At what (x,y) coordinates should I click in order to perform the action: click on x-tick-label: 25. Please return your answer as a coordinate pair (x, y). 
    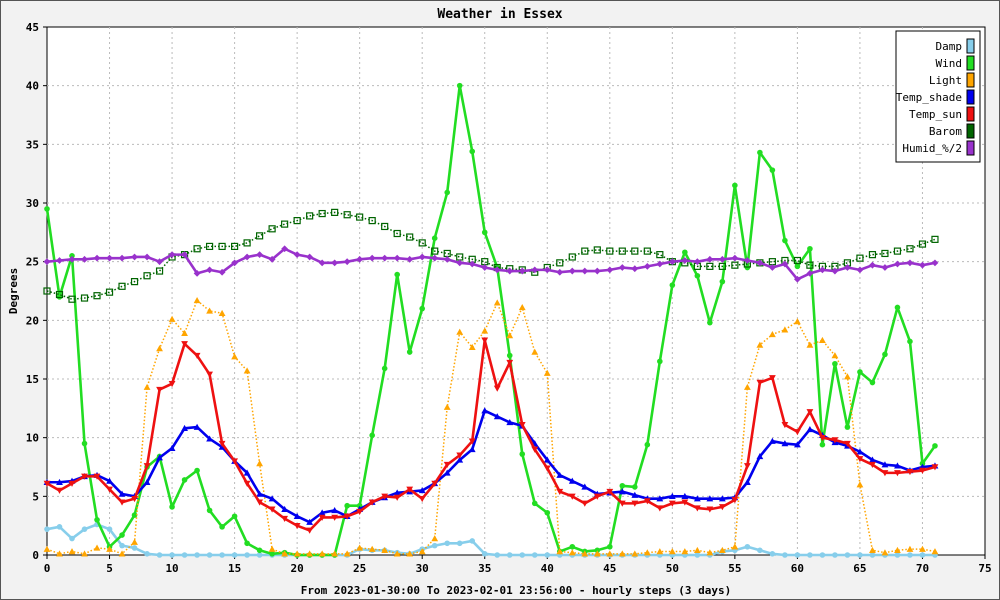
    Looking at the image, I should click on (359, 568).